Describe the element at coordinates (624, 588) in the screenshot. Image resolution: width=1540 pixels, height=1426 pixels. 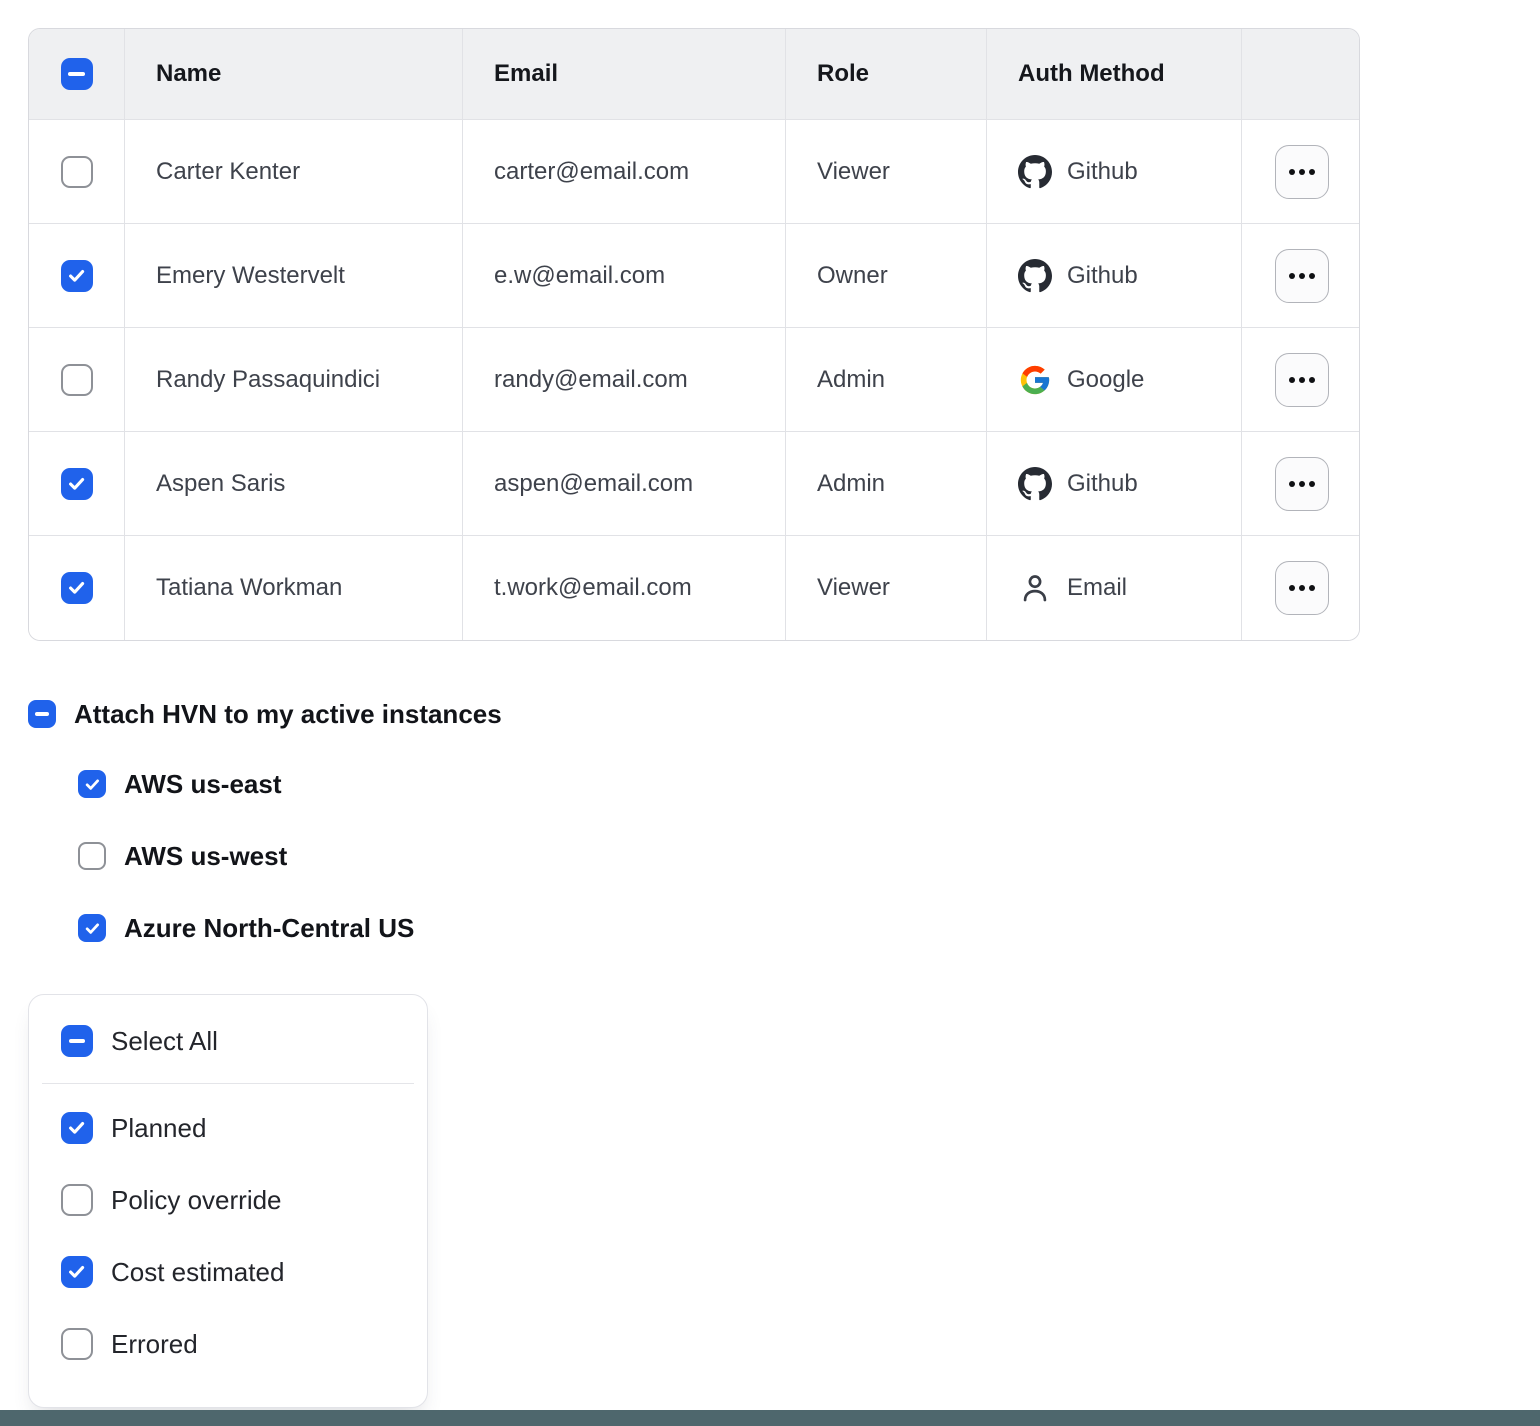
I see `email-cell: t.work@email.com` at that location.